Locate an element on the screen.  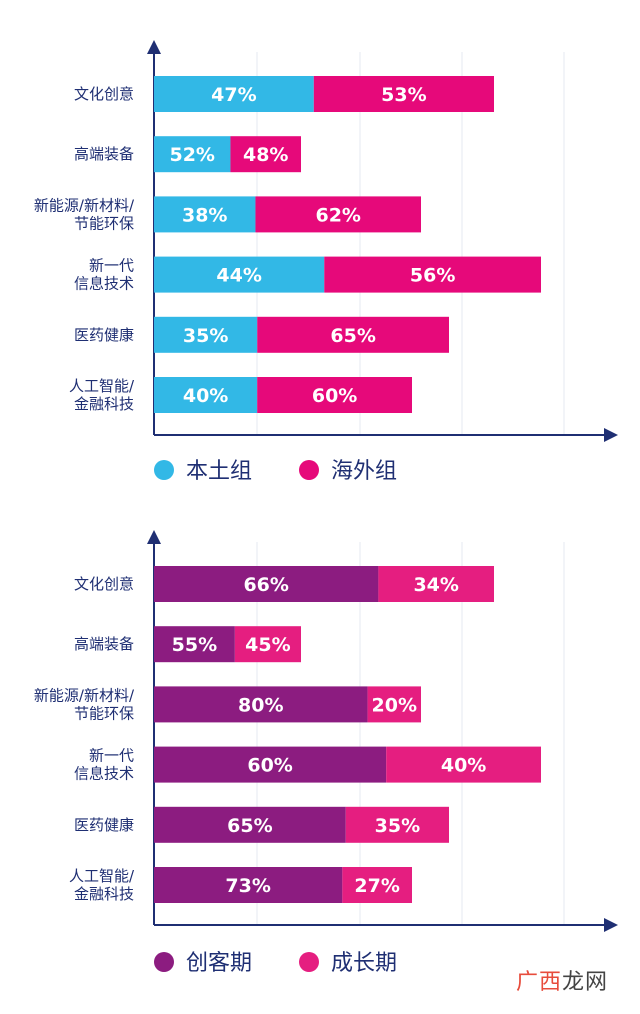
data-label-1-3-series2: 62% is located at coordinates (337, 215).